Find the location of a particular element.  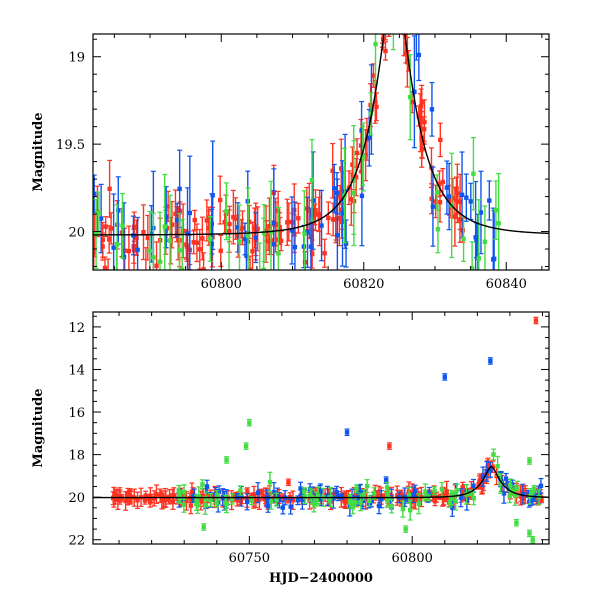

x-tick-label: 60750 is located at coordinates (249, 558).